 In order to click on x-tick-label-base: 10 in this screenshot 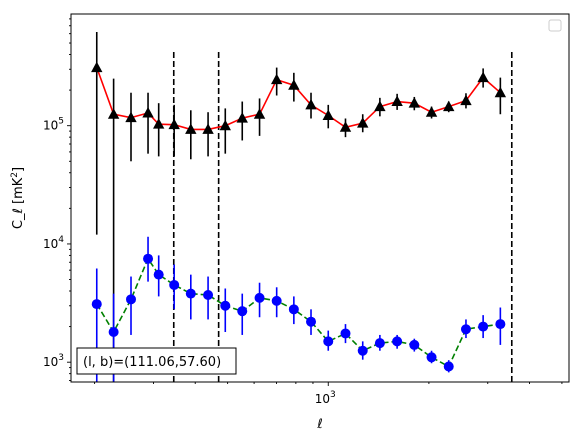, I will do `click(322, 399)`.